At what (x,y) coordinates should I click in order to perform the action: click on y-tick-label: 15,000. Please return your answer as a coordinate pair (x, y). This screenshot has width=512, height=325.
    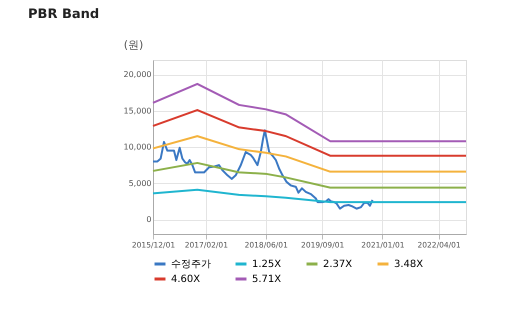
    Looking at the image, I should click on (138, 111).